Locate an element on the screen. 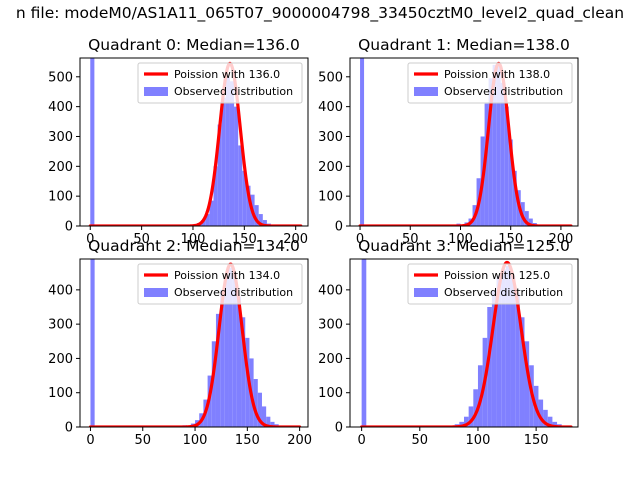 The height and width of the screenshot is (480, 640). quadrant-2-legend-label-observed: Observed distribution is located at coordinates (233, 292).